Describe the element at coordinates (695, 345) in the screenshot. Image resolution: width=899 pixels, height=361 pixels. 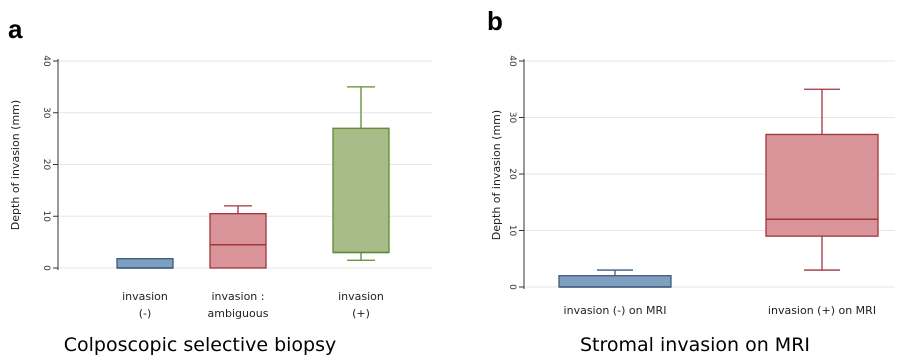
I see `chart-caption: Stromal invasion on MRI` at that location.